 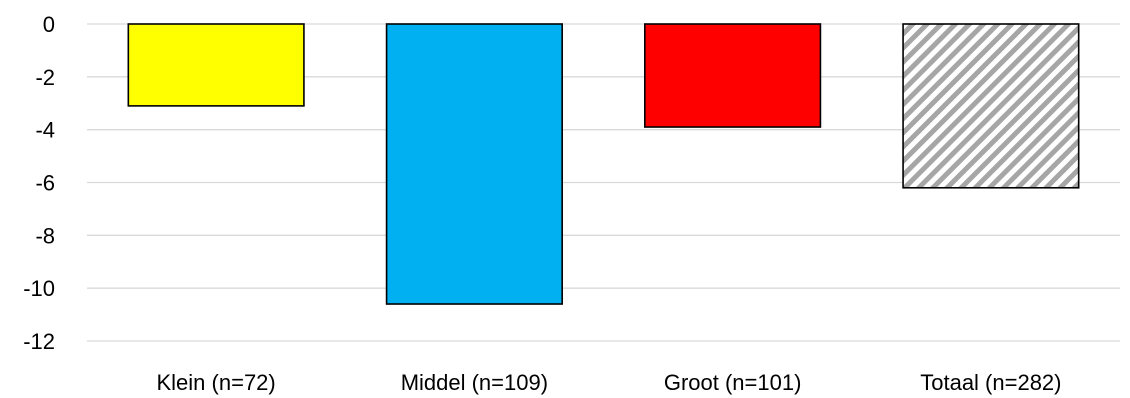 What do you see at coordinates (733, 382) in the screenshot?
I see `x-category-label: Groot (n=101)` at bounding box center [733, 382].